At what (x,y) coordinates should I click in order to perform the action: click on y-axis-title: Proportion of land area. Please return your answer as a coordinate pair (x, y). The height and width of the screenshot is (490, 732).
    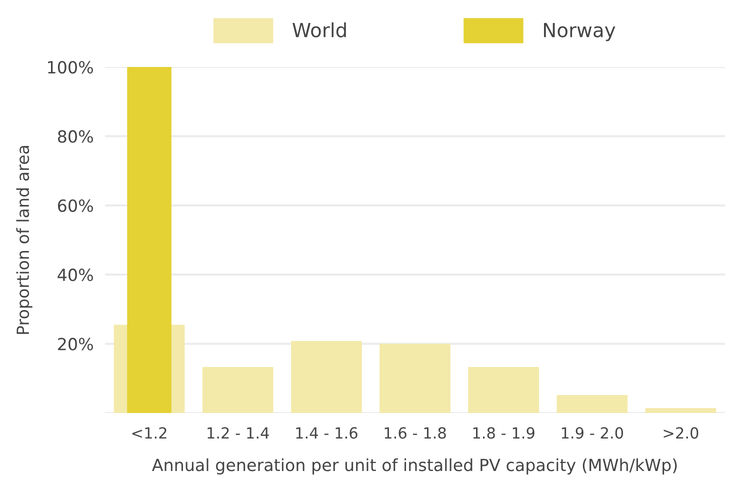
    Looking at the image, I should click on (24, 240).